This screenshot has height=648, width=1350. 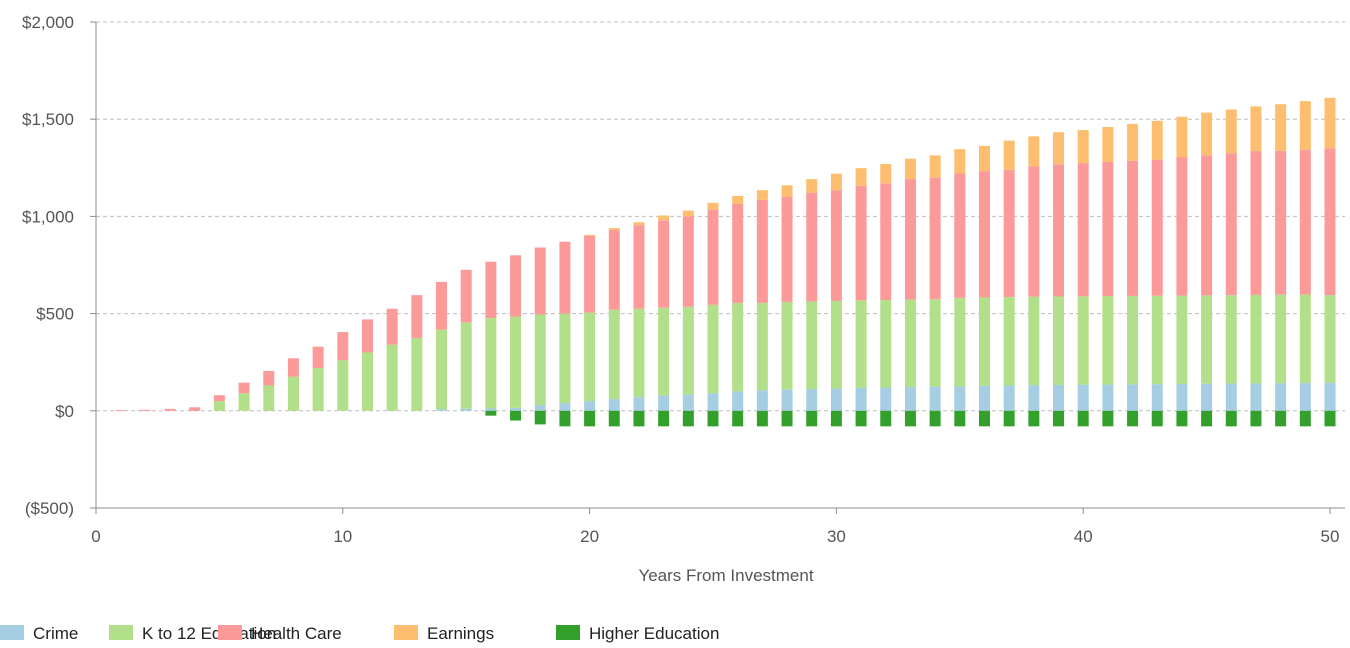 What do you see at coordinates (1330, 536) in the screenshot?
I see `x-tick-label: 50` at bounding box center [1330, 536].